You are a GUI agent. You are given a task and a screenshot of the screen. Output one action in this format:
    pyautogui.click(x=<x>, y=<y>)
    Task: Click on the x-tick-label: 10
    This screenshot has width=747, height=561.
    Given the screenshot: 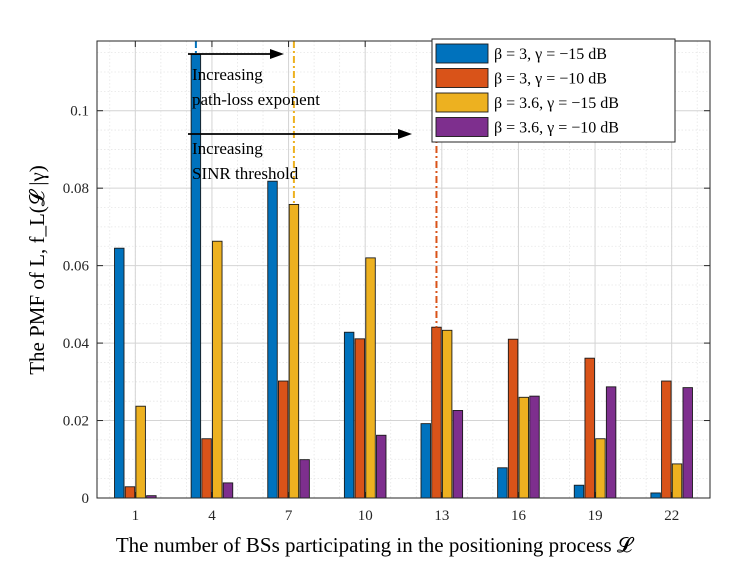 What is the action you would take?
    pyautogui.click(x=365, y=516)
    